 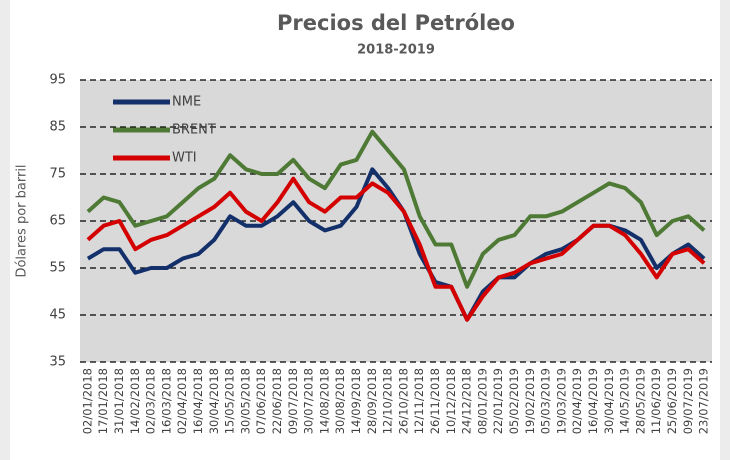 What do you see at coordinates (214, 401) in the screenshot?
I see `x-tick-label: 30/04/2018` at bounding box center [214, 401].